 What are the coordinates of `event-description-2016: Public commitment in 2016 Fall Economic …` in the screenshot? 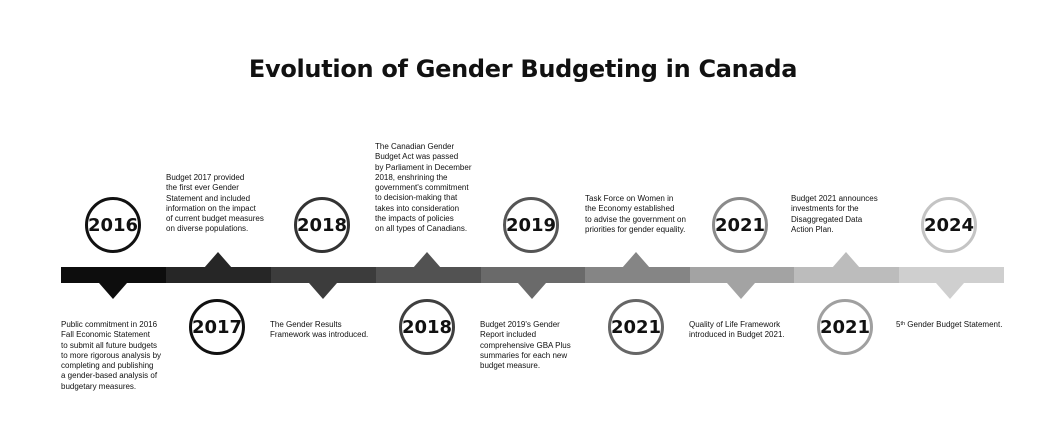 It's located at (111, 356).